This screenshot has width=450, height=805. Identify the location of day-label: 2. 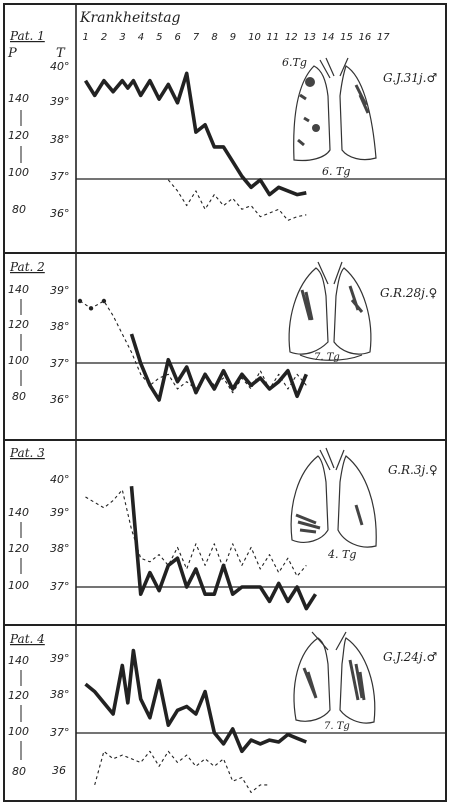
(104, 37).